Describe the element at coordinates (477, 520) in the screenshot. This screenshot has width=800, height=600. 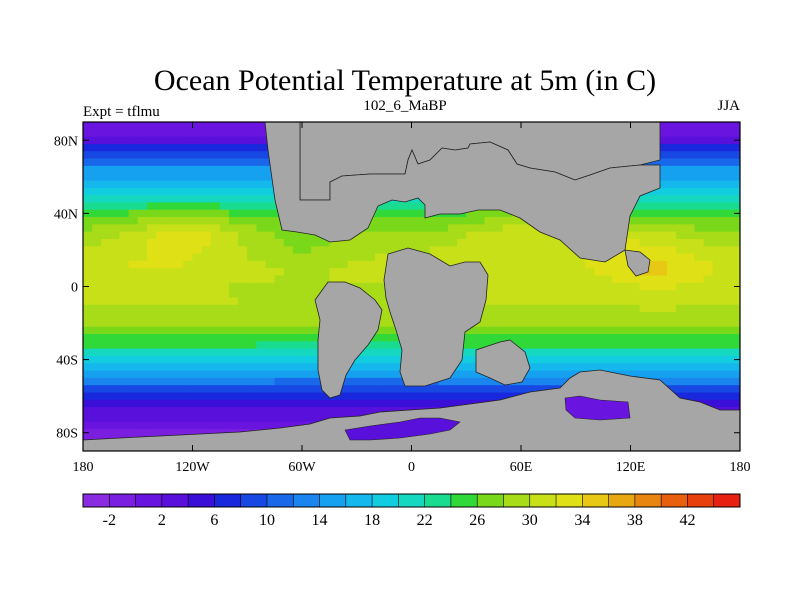
I see `colorbar-label: 26` at that location.